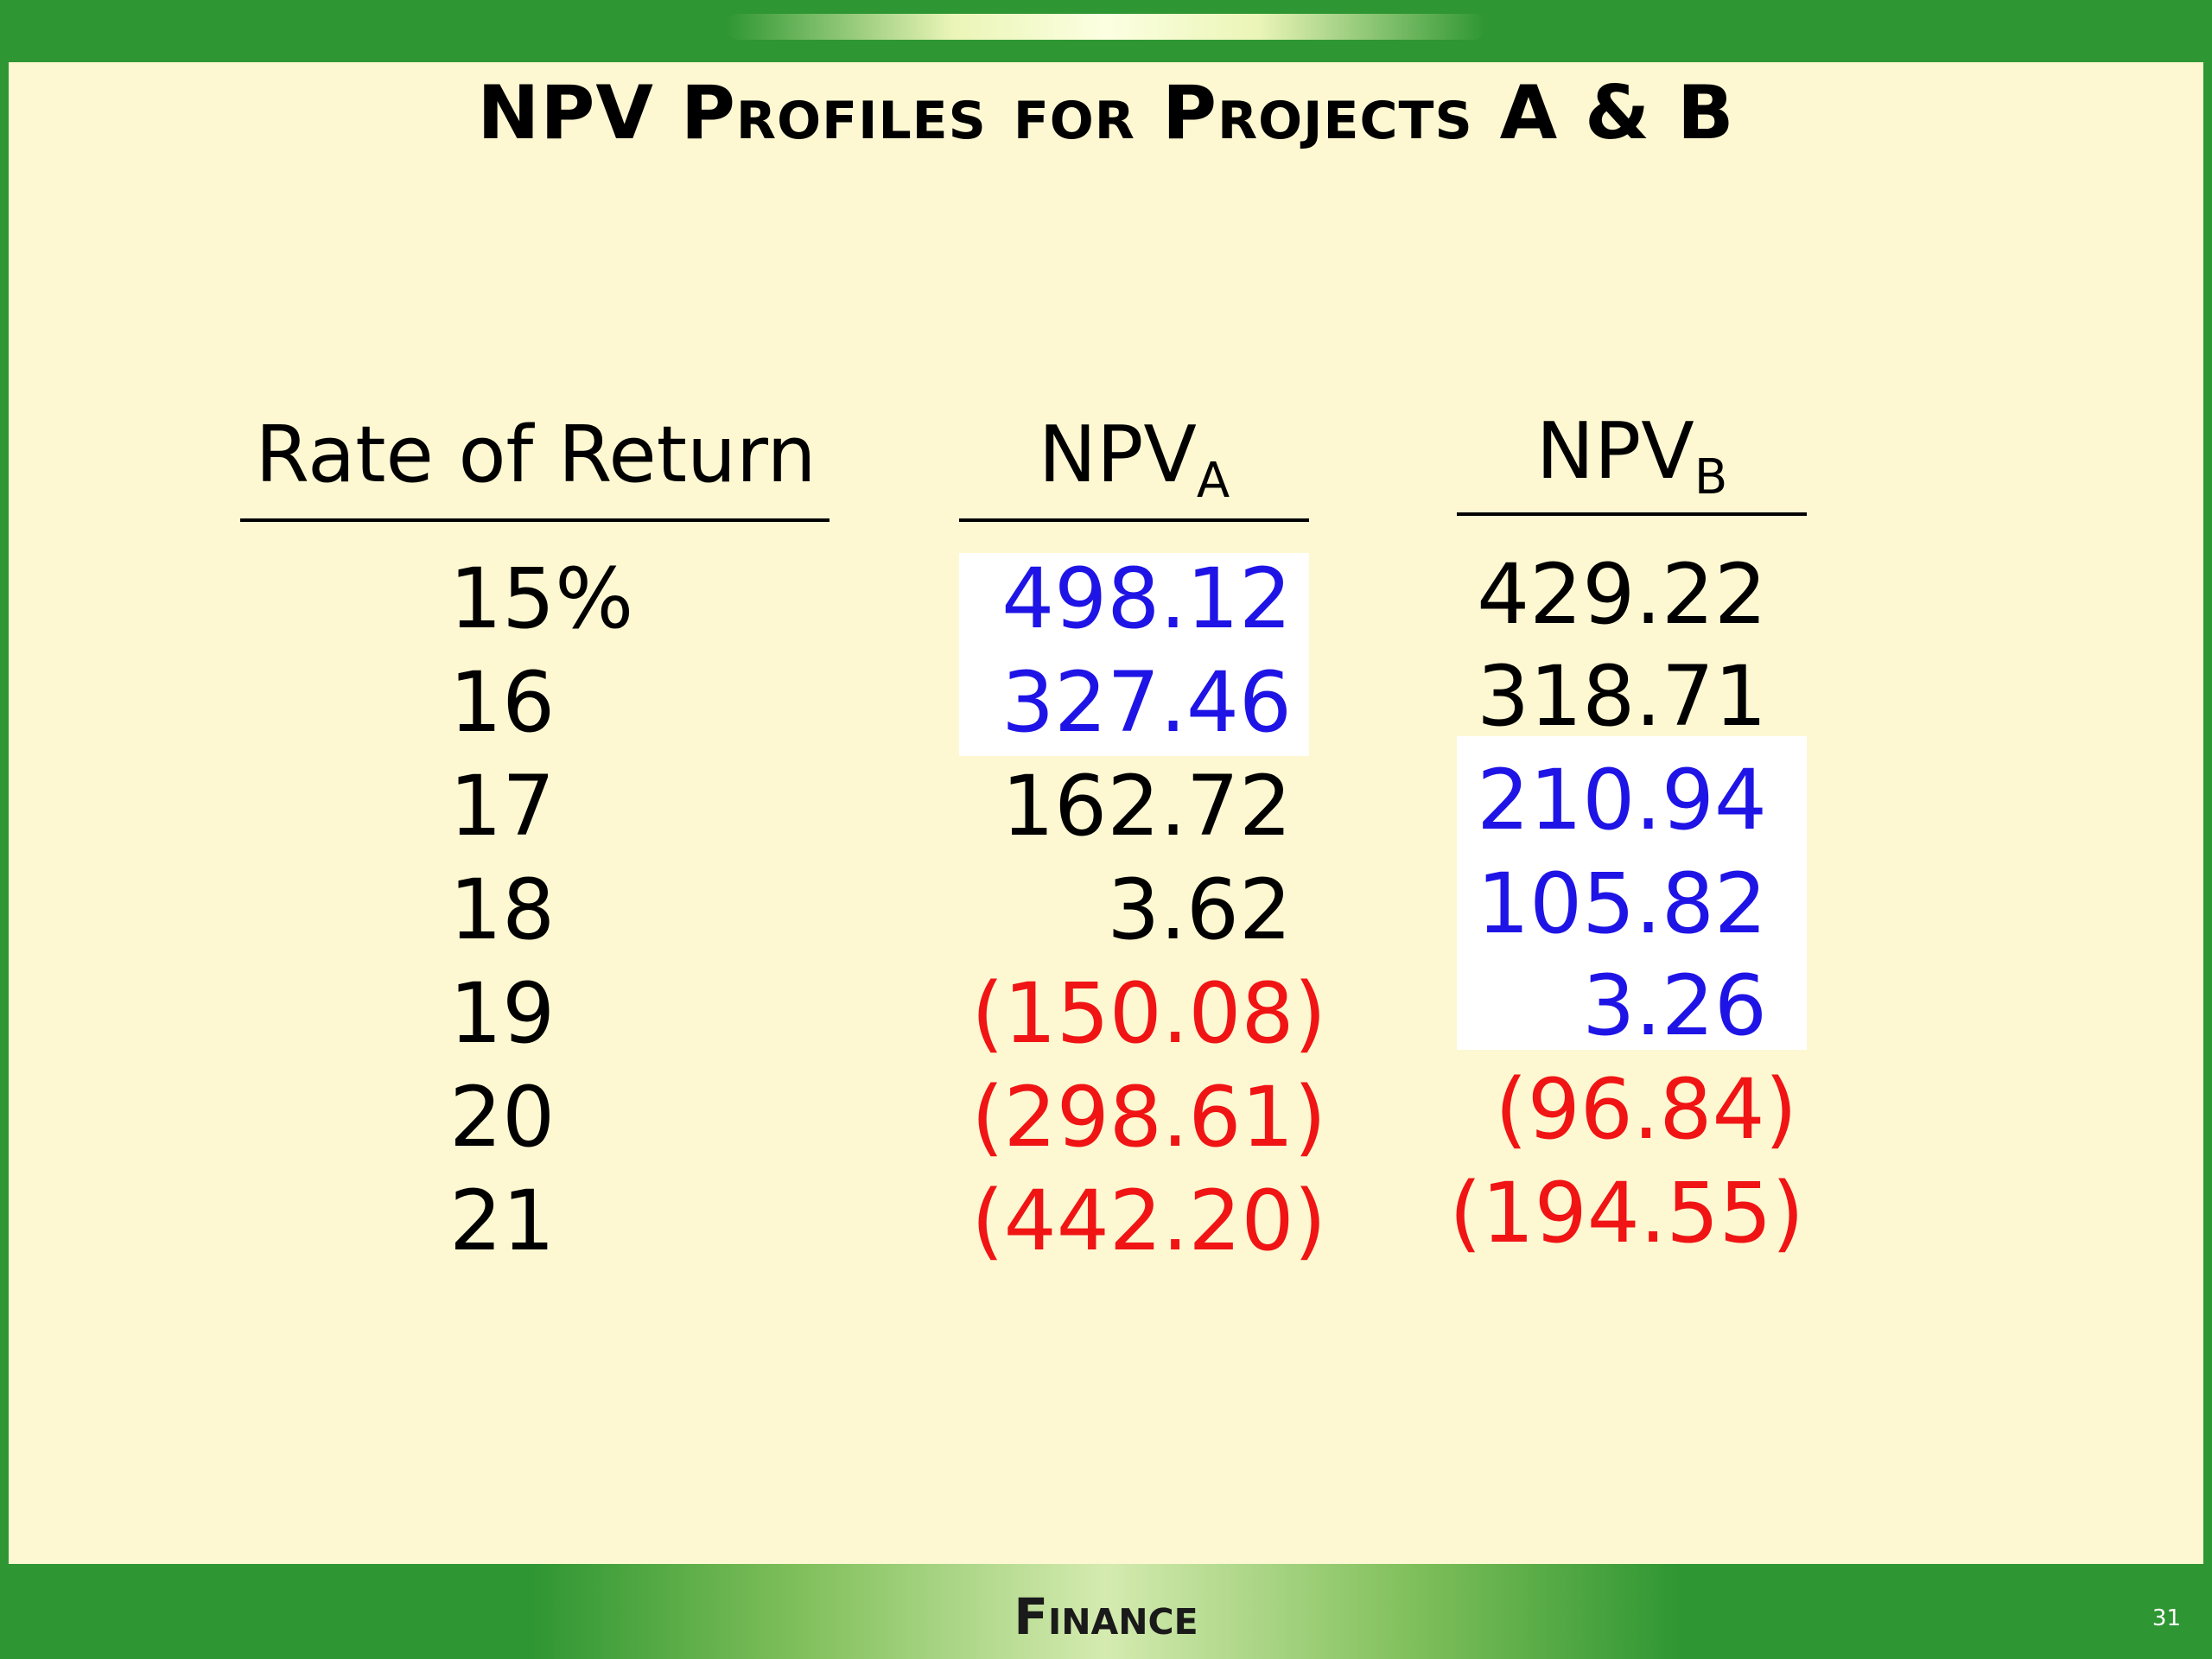 The width and height of the screenshot is (2212, 1659). Describe the element at coordinates (1148, 1013) in the screenshot. I see `npv-a-cell: (150.08)` at that location.